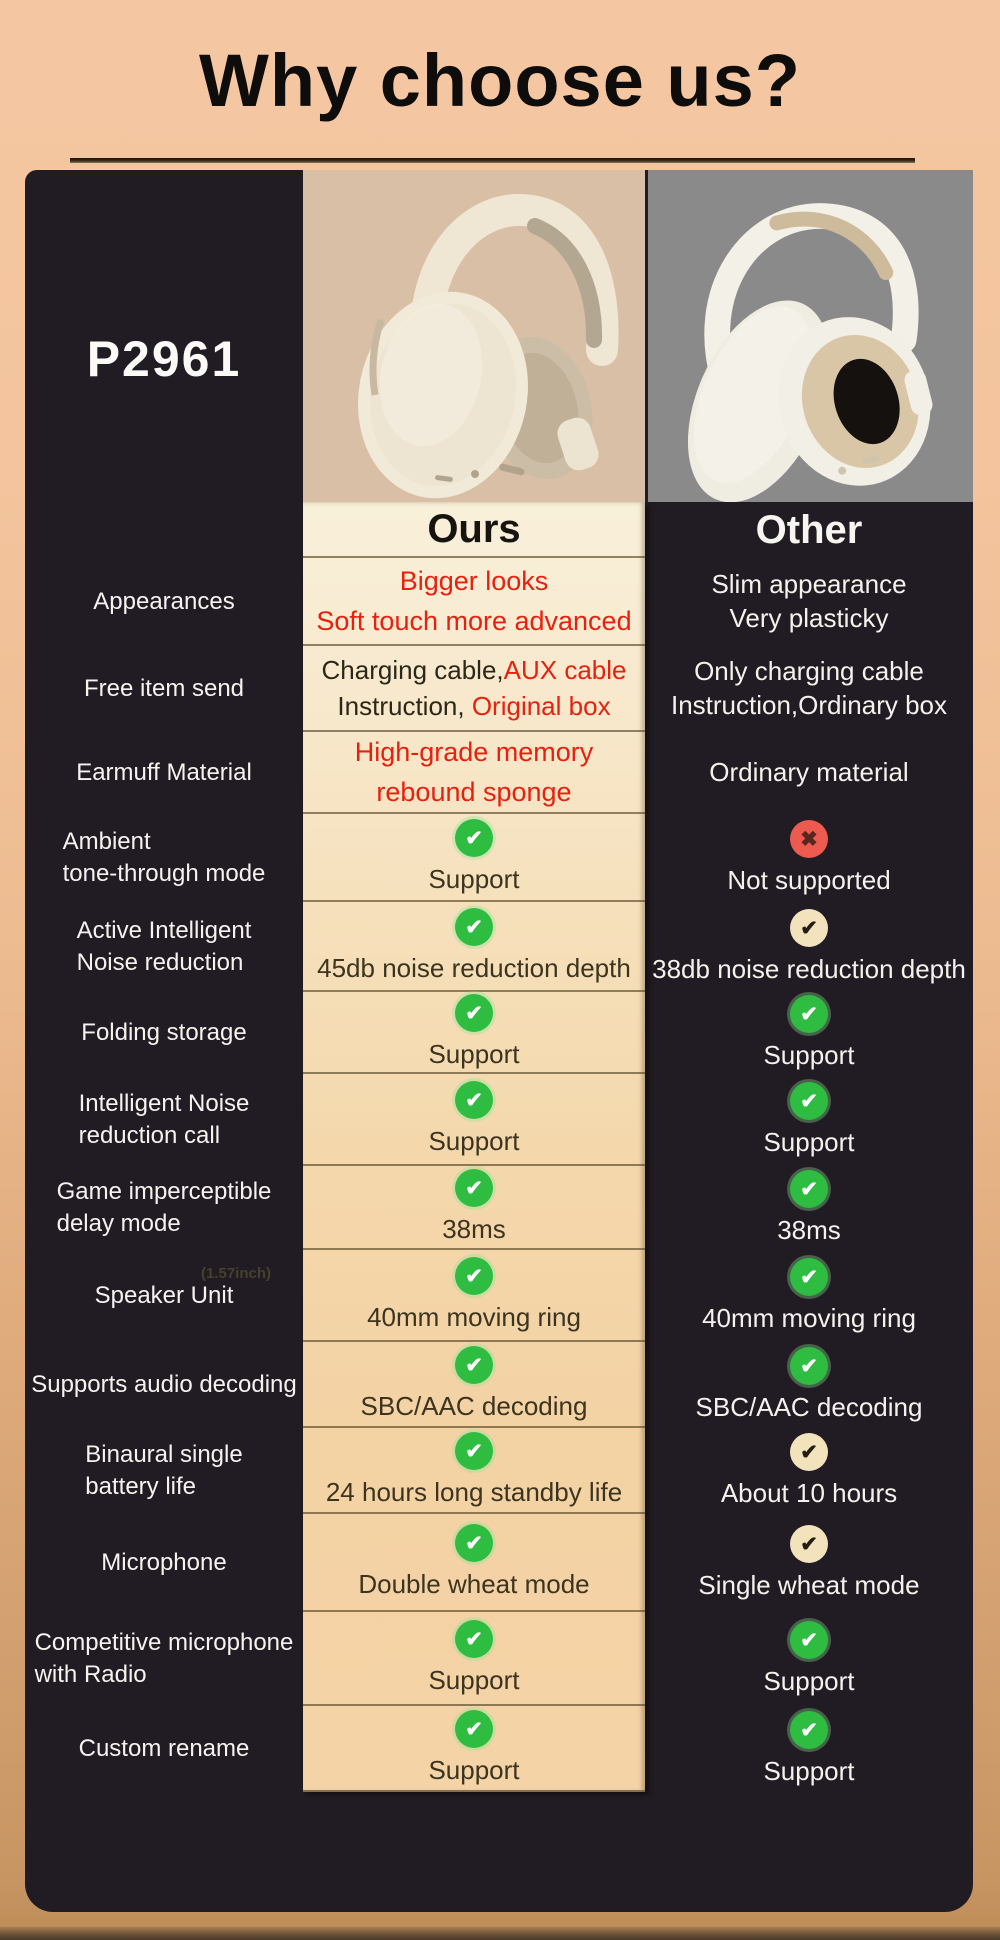  I want to click on ours-folding-cell: Support, so click(474, 1033).